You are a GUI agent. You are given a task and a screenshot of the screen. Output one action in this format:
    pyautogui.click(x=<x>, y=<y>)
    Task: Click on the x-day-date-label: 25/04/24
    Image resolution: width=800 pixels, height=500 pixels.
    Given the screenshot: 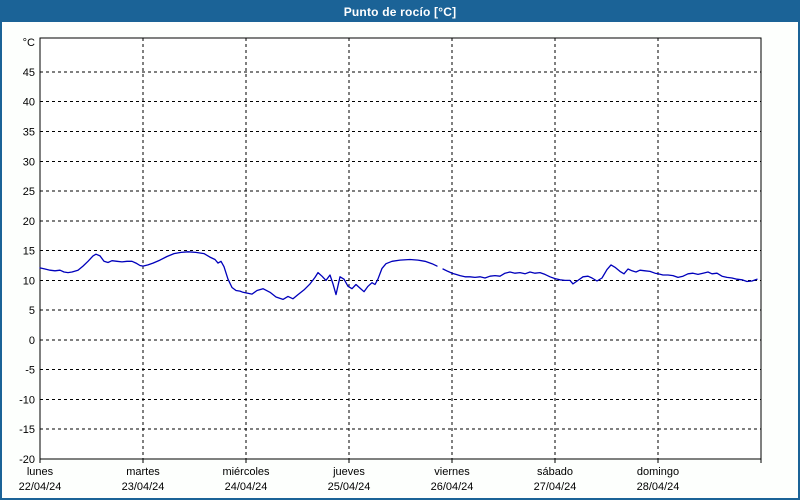 What is the action you would take?
    pyautogui.click(x=349, y=487)
    